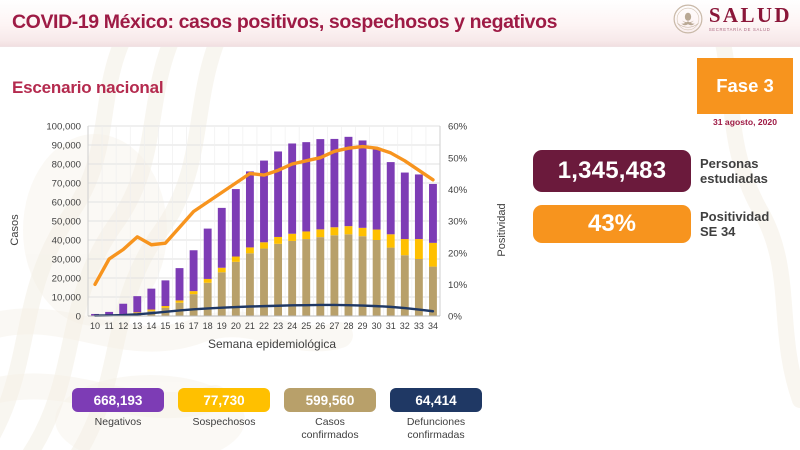  Describe the element at coordinates (66, 260) in the screenshot. I see `y-tick-label: 30,000` at that location.